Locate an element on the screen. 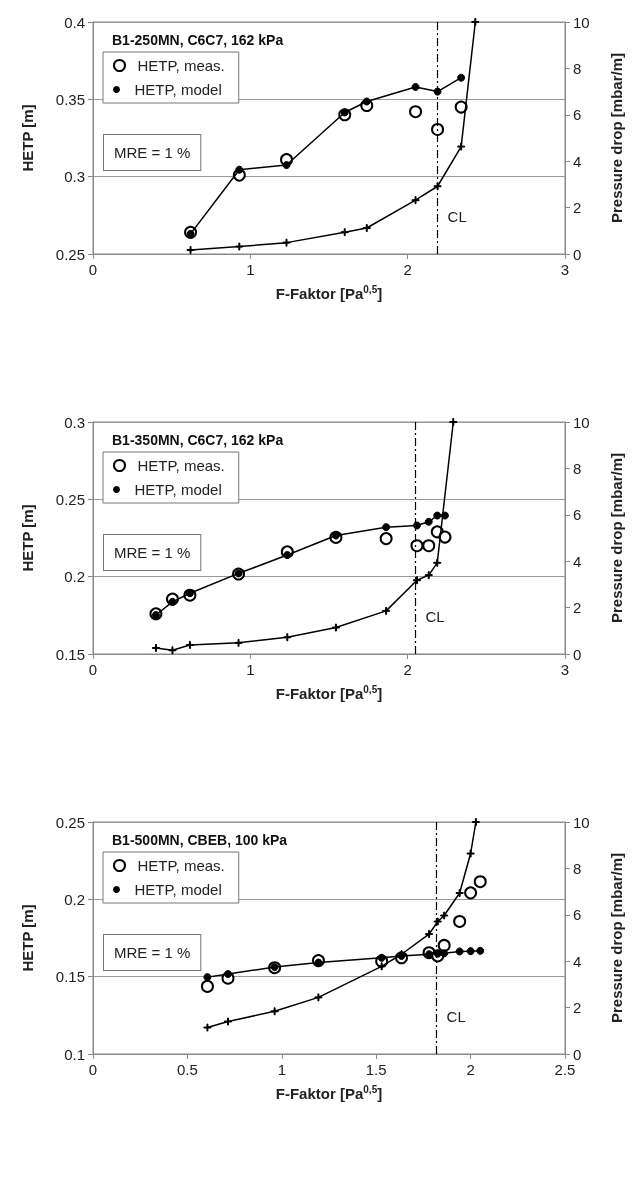  y-tick-label: 0.1 is located at coordinates (74, 1054).